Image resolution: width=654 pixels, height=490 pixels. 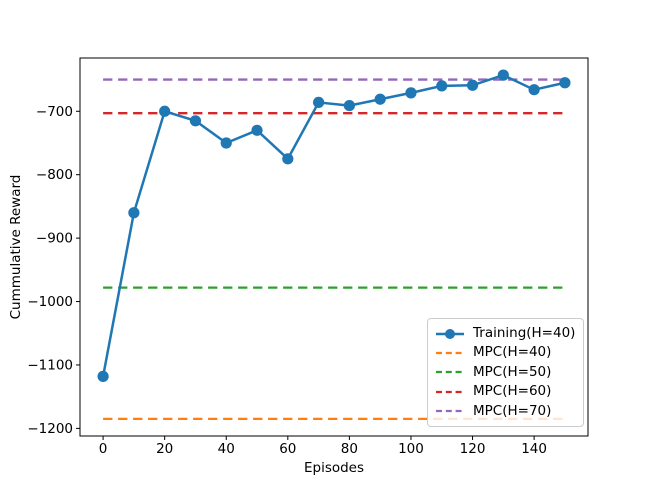 I want to click on x-tick-label: 60, so click(x=287, y=449).